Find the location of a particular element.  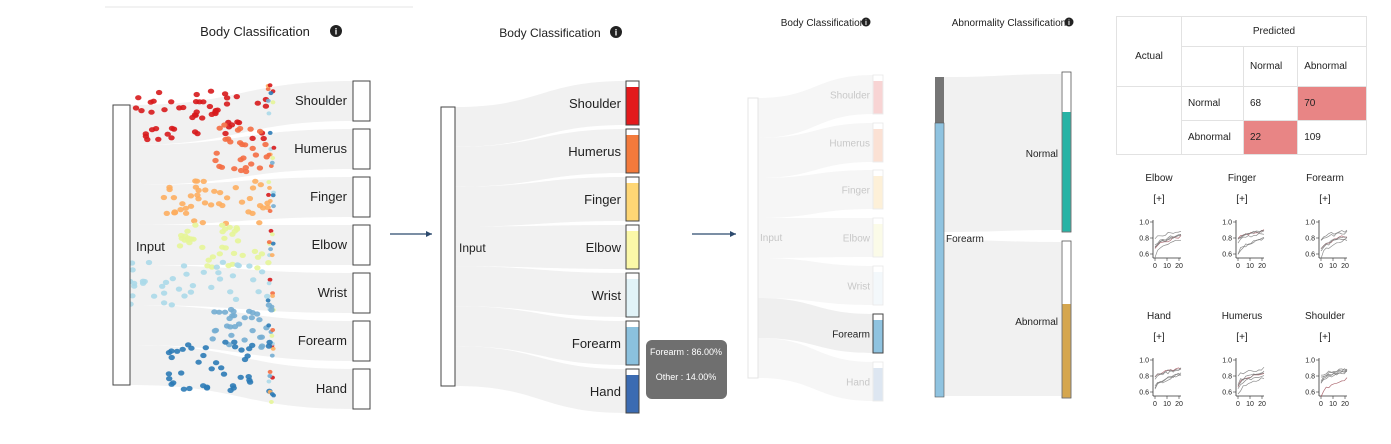

forearm-node-other is located at coordinates (939, 100).